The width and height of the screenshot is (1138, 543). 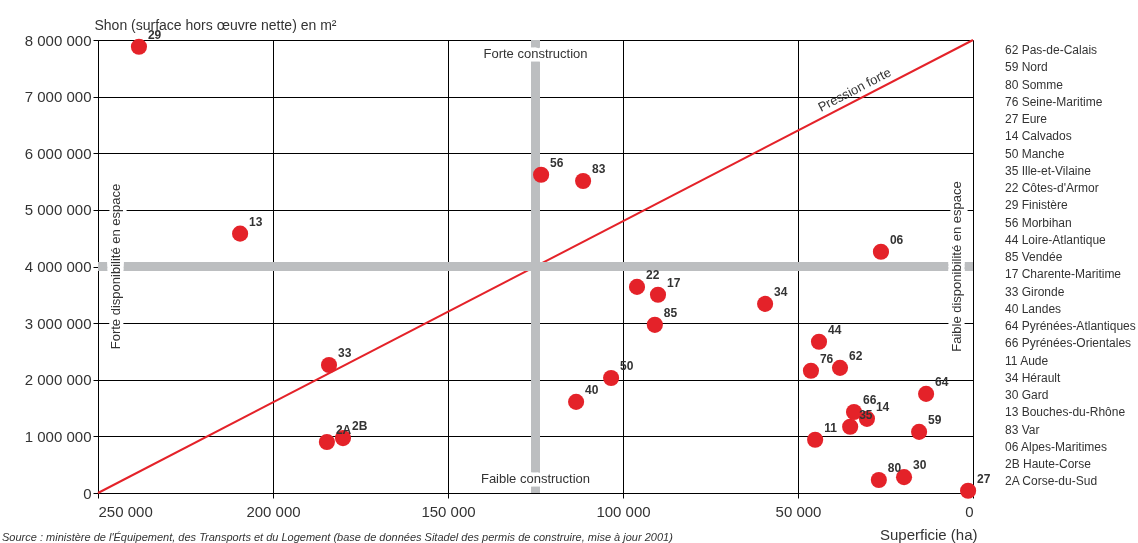 What do you see at coordinates (58, 436) in the screenshot?
I see `y-tick-label: 1 000 000` at bounding box center [58, 436].